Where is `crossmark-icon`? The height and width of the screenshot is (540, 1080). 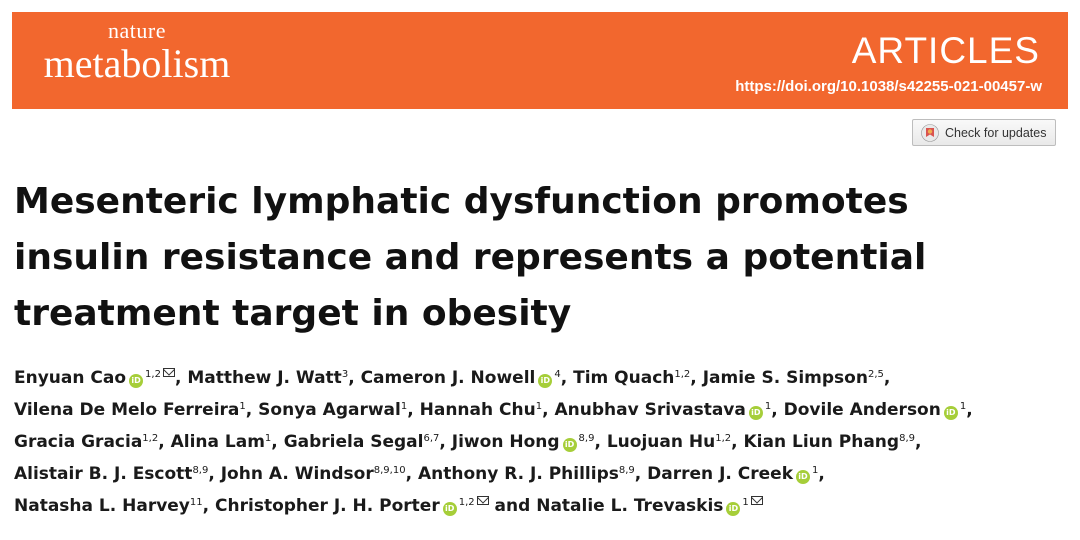 crossmark-icon is located at coordinates (930, 133).